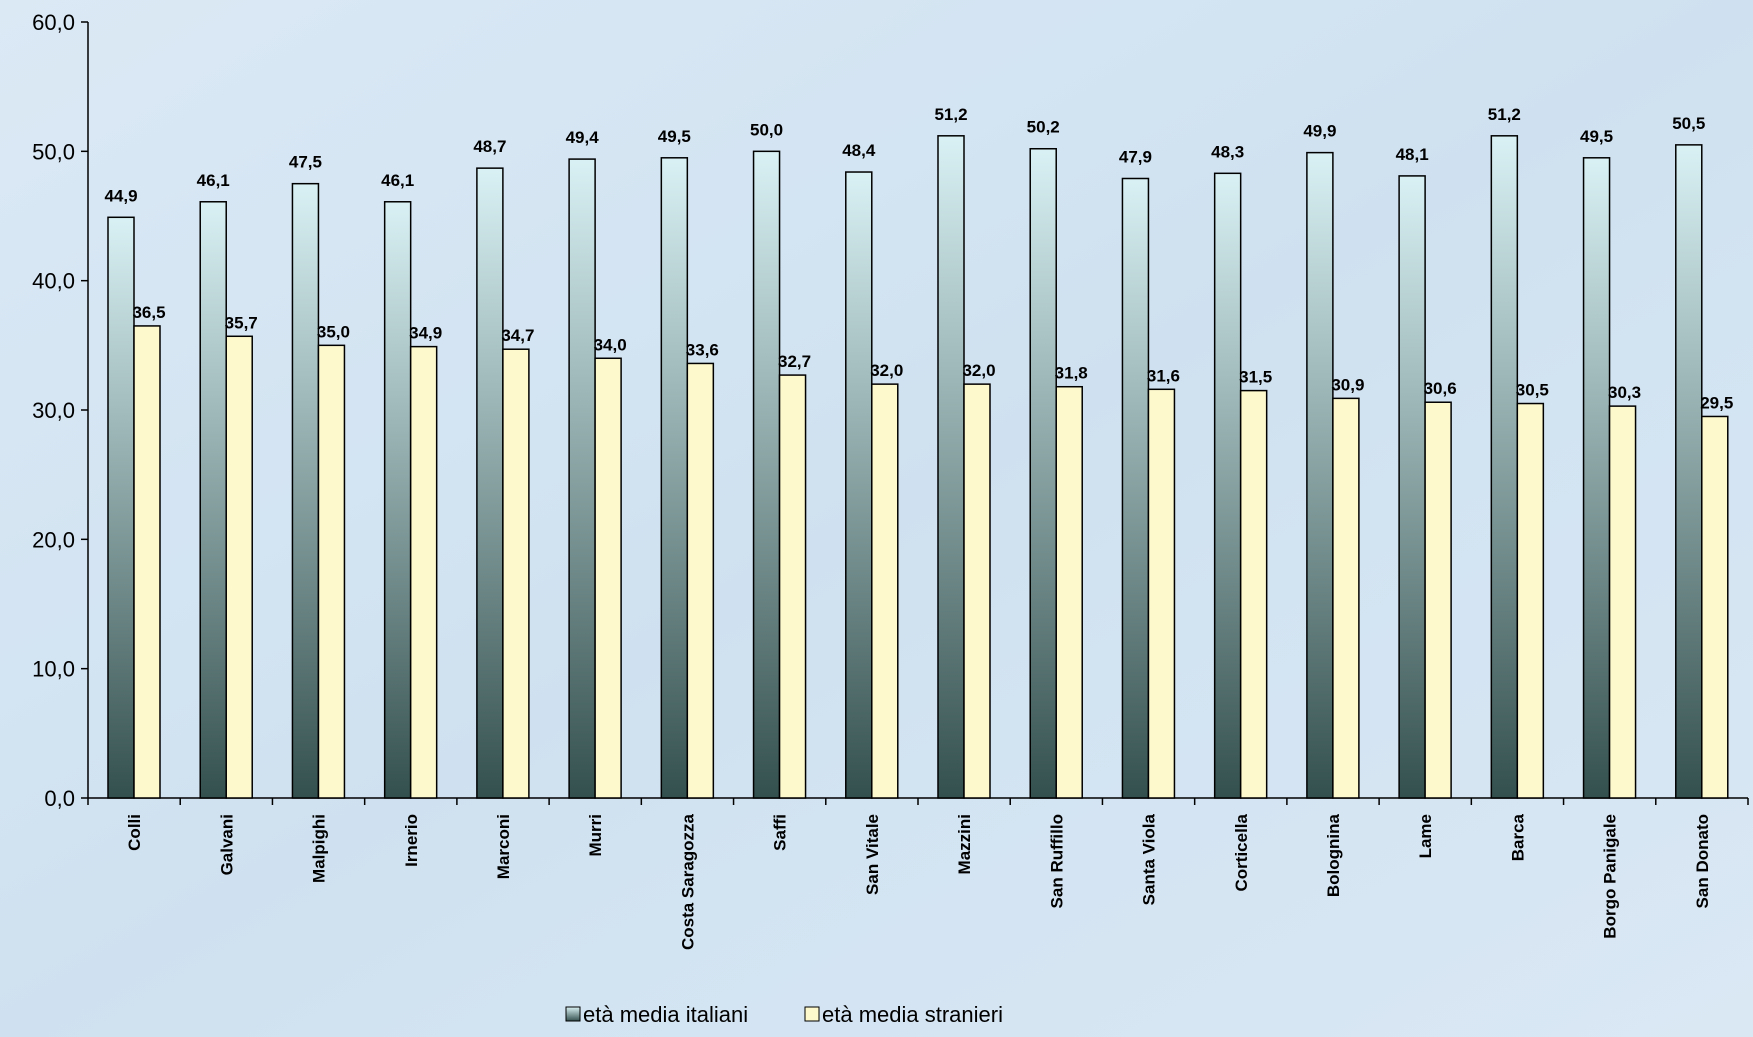 Image resolution: width=1753 pixels, height=1037 pixels. What do you see at coordinates (1135, 156) in the screenshot?
I see `data-label-italiani: 47,9` at bounding box center [1135, 156].